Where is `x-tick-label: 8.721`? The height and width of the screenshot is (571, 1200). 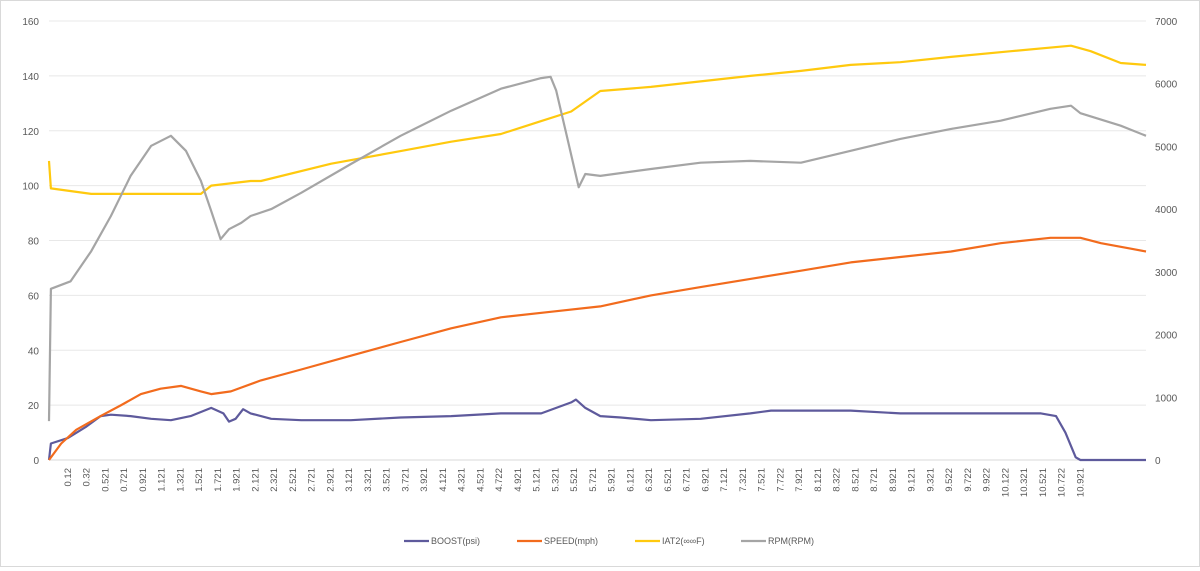
x-tick-label: 8.721 is located at coordinates (874, 480).